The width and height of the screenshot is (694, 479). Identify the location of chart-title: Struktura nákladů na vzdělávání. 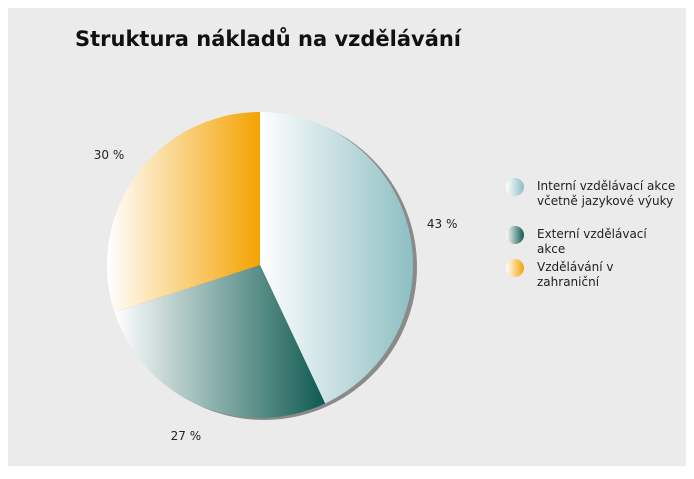
(269, 39).